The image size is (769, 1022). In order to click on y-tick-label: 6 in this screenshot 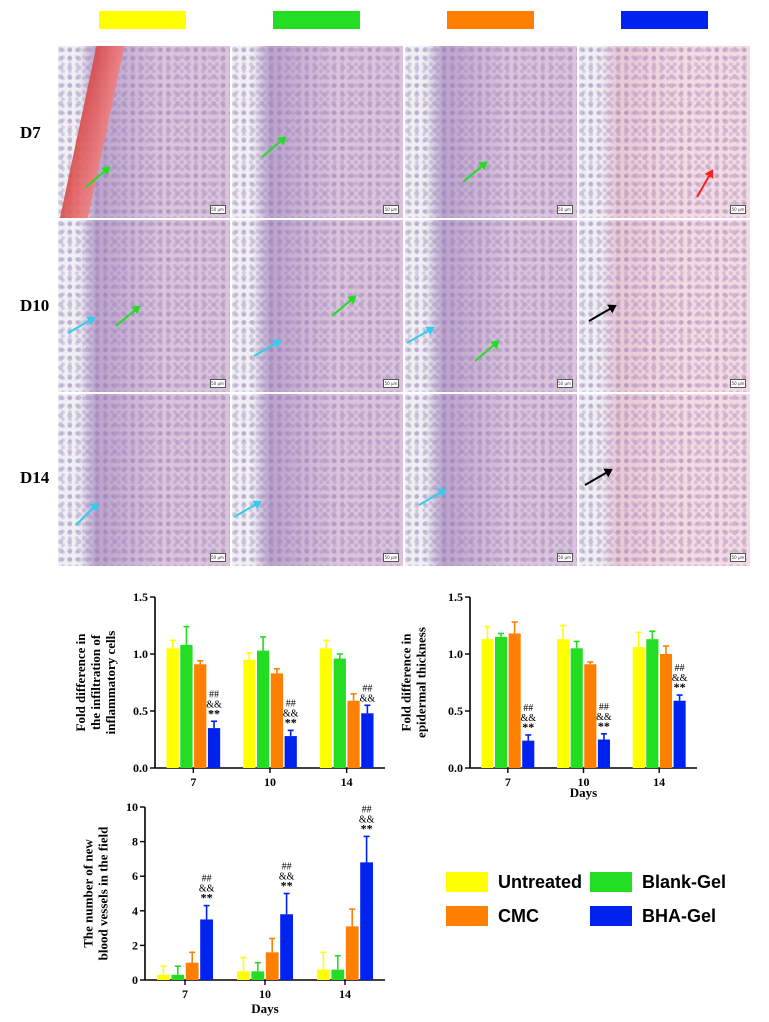, I will do `click(135, 876)`.